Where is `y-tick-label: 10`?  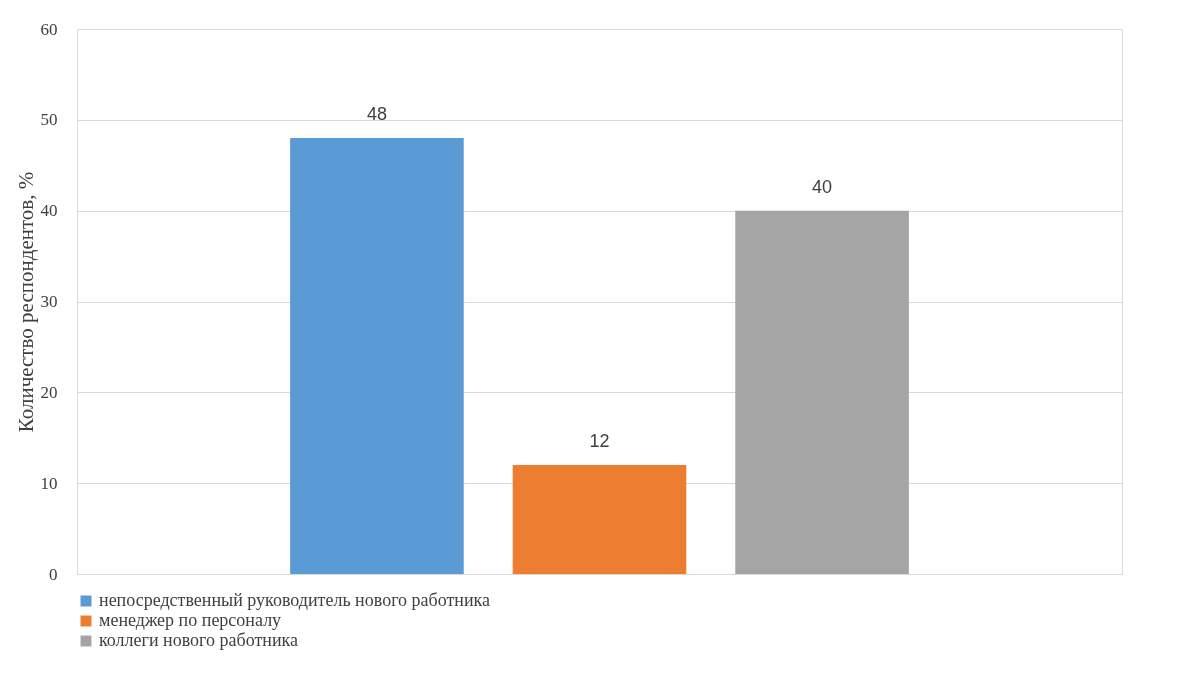 y-tick-label: 10 is located at coordinates (49, 483).